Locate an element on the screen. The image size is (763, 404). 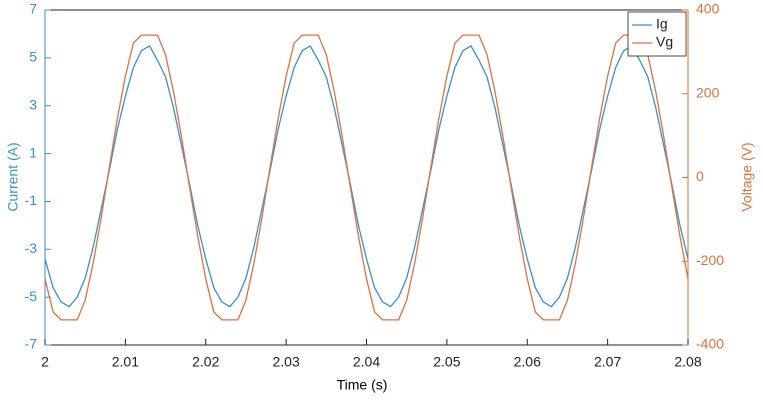
y2-tick-label: 200 is located at coordinates (708, 92).